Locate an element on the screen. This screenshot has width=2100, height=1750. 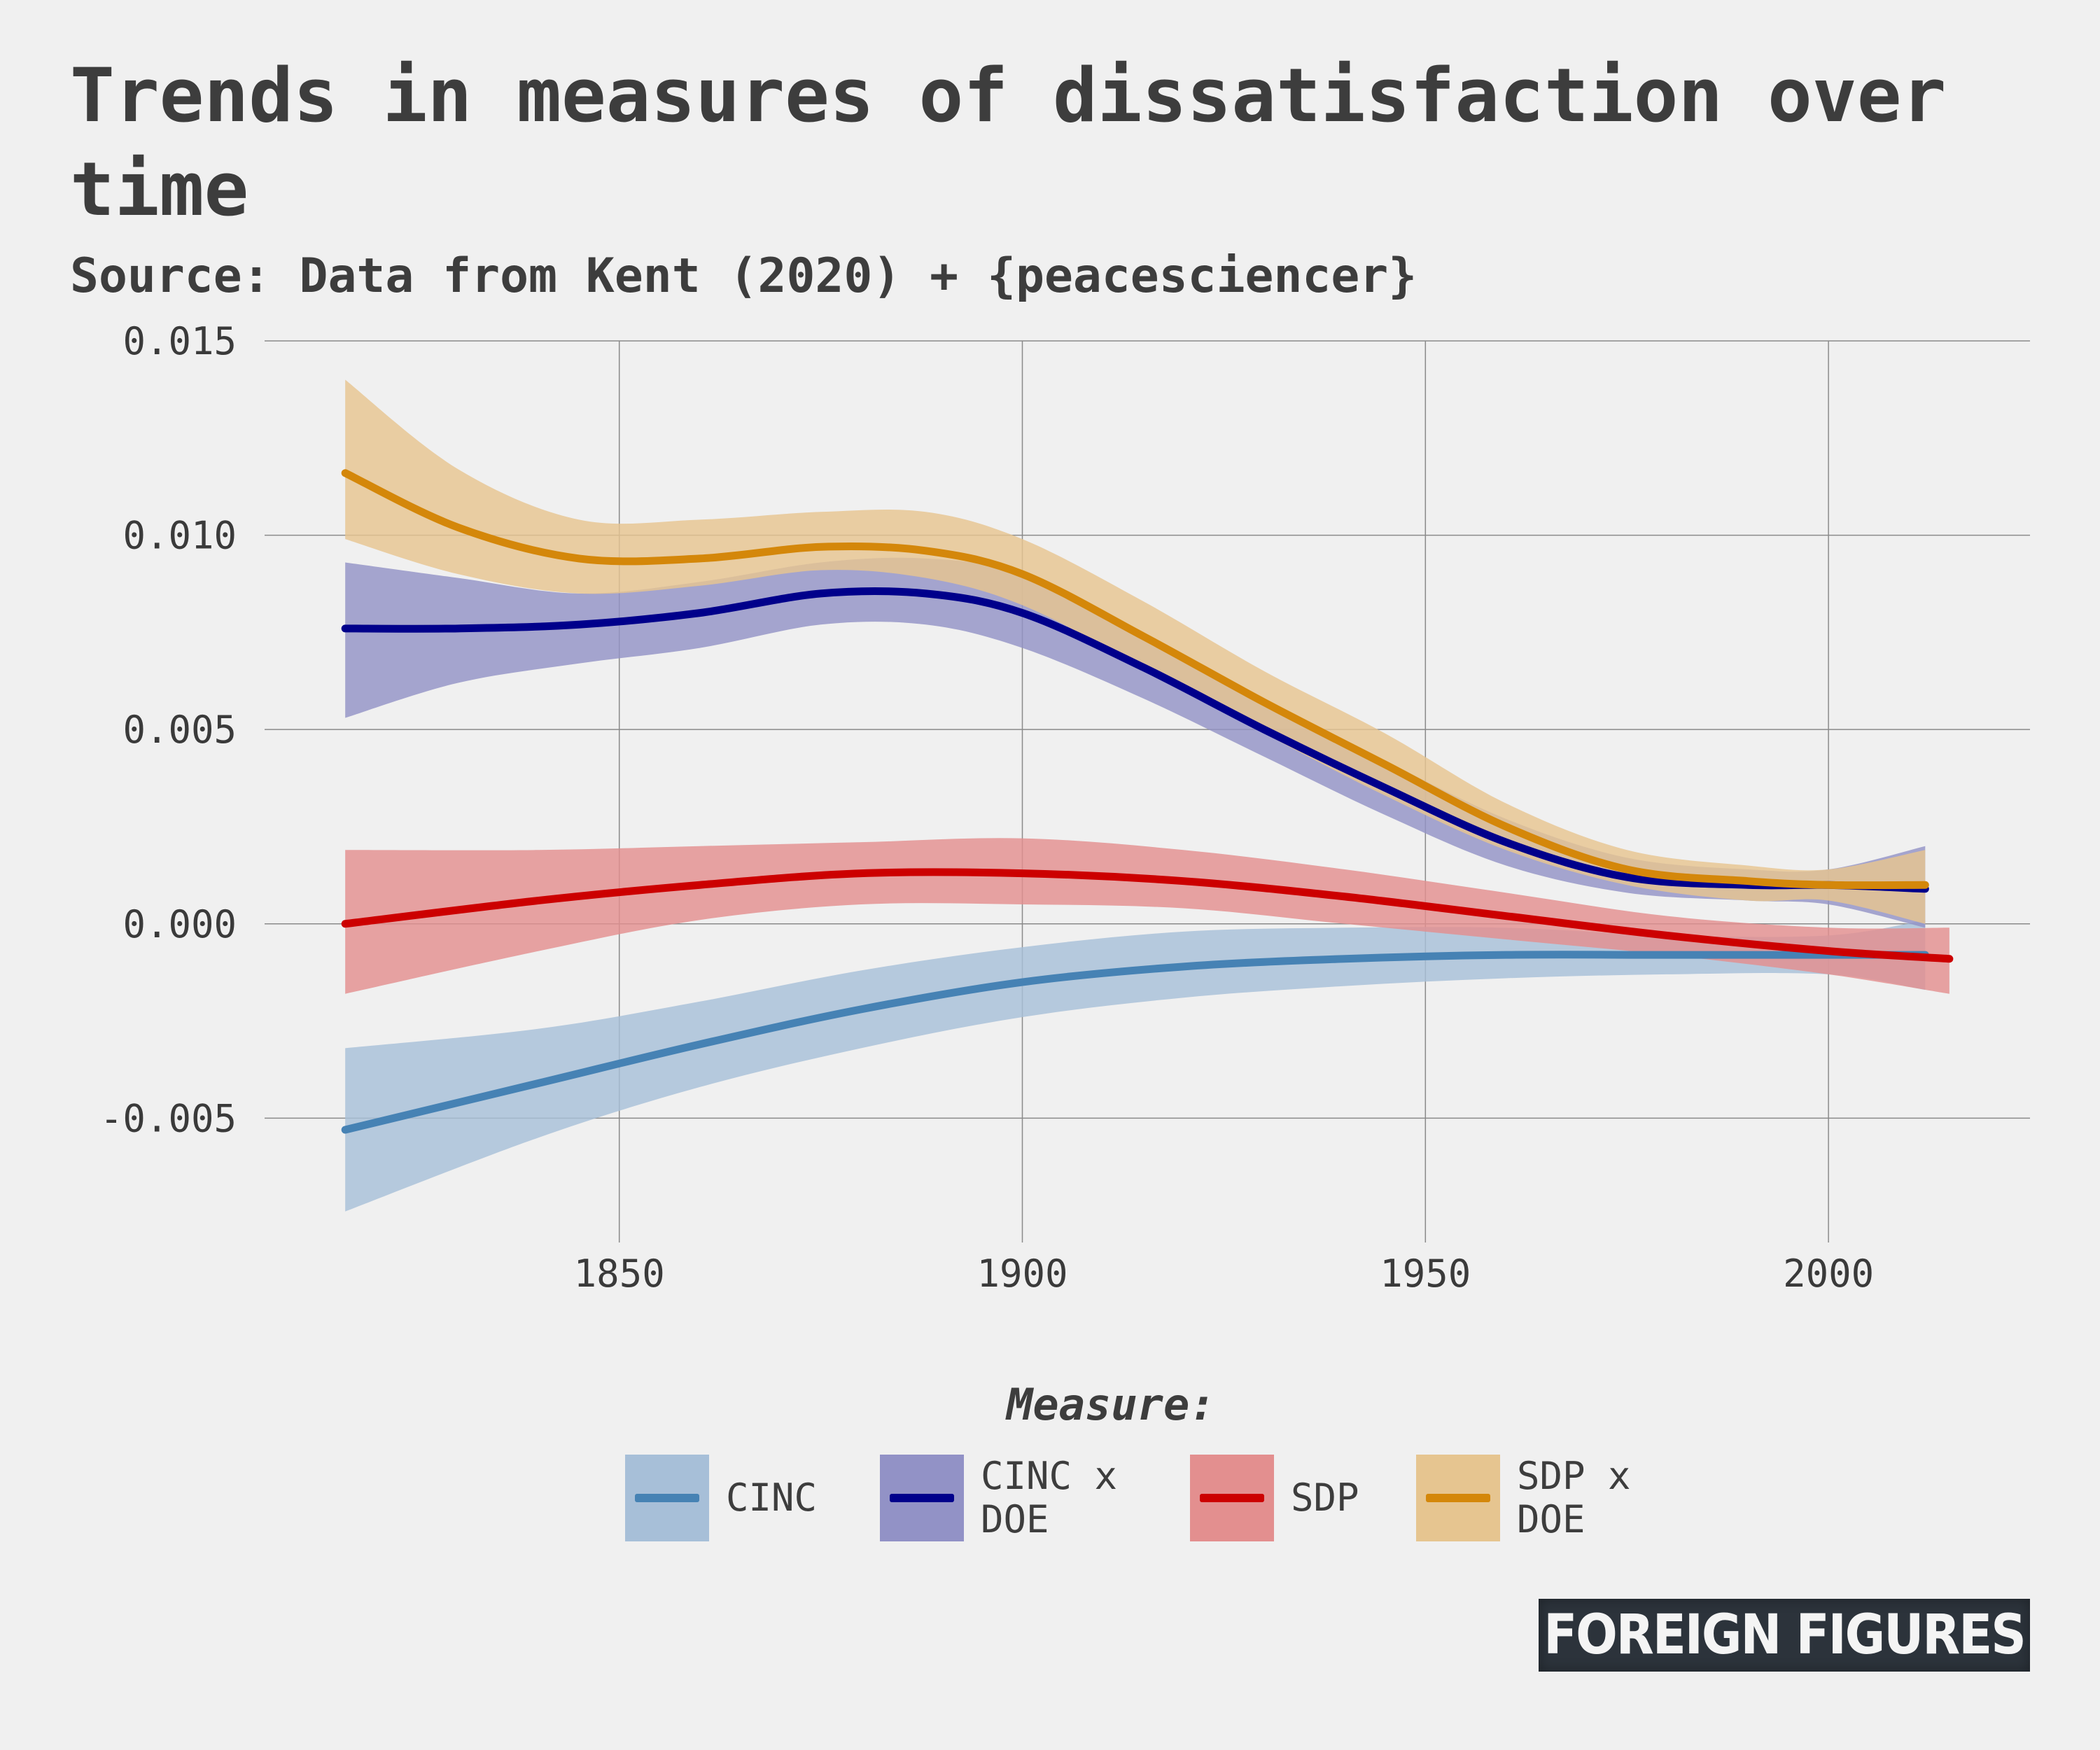
legend-key-cinc is located at coordinates (667, 1498).